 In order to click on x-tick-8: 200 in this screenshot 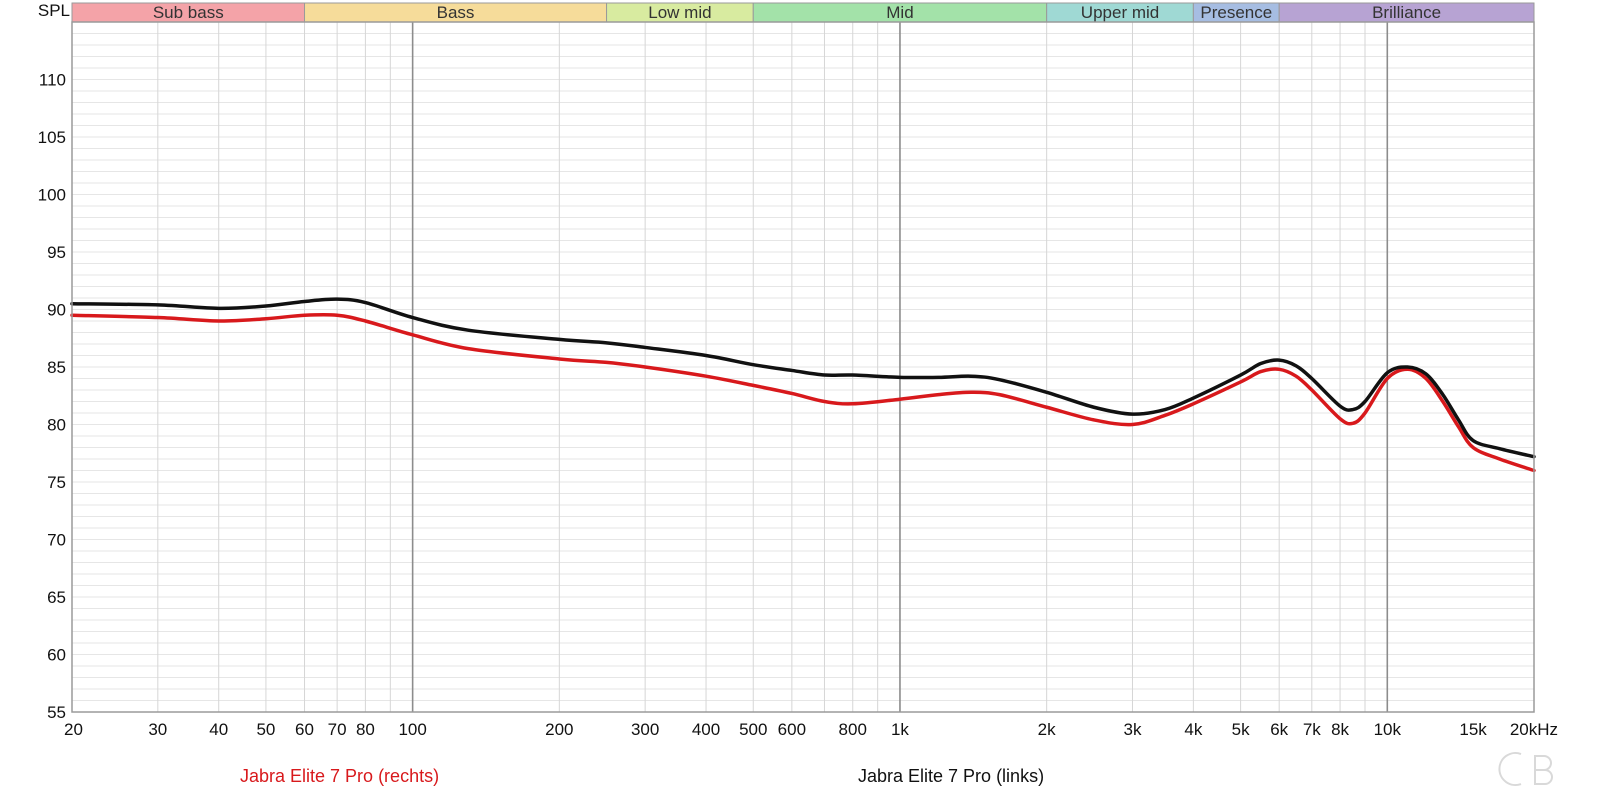, I will do `click(559, 729)`.